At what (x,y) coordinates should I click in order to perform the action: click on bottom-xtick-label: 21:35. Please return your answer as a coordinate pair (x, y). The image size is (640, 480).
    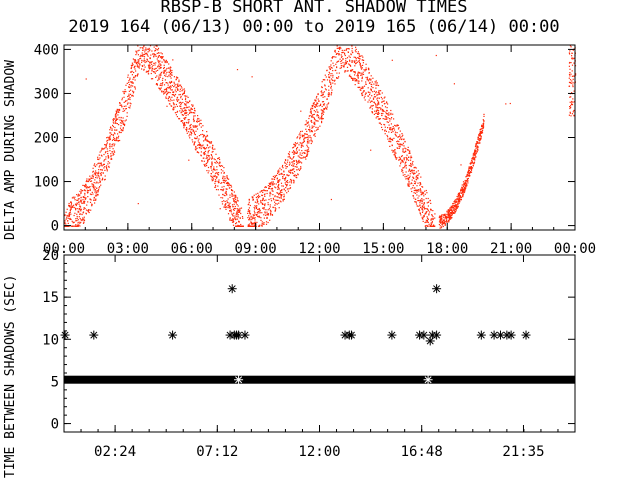
    Looking at the image, I should click on (523, 452).